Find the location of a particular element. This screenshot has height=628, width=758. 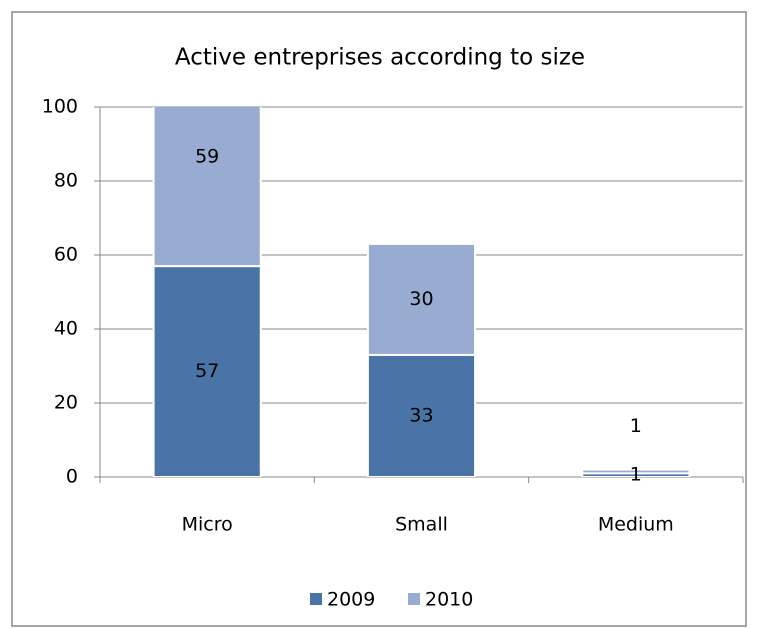

data-label: 57 is located at coordinates (207, 371).